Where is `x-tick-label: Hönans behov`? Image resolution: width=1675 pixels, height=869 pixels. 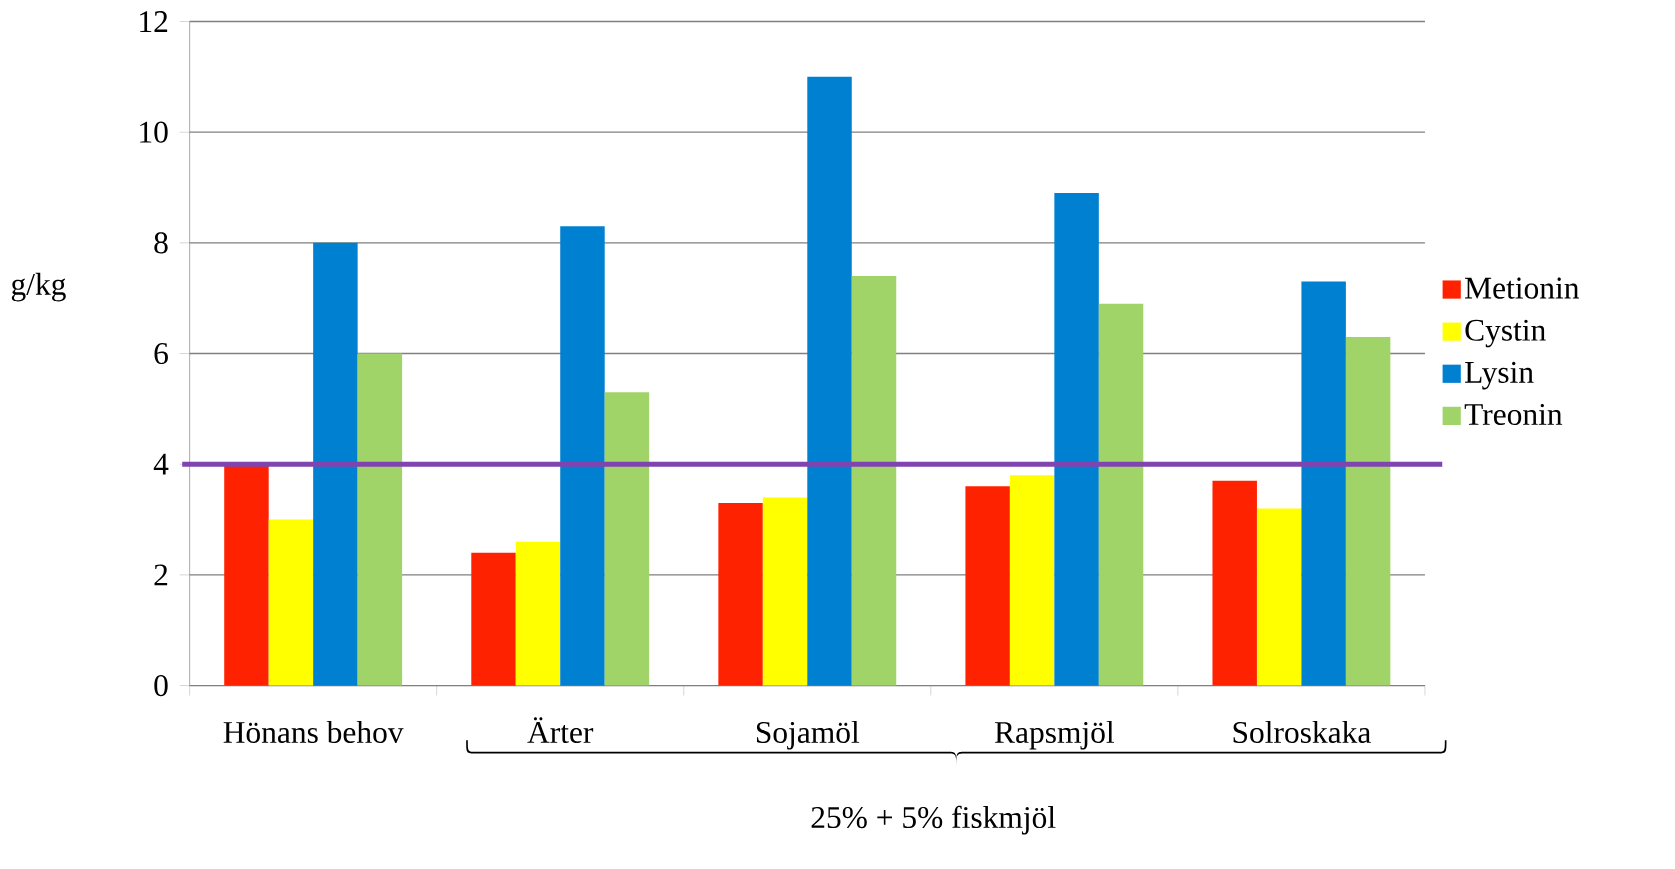 x-tick-label: Hönans behov is located at coordinates (313, 731).